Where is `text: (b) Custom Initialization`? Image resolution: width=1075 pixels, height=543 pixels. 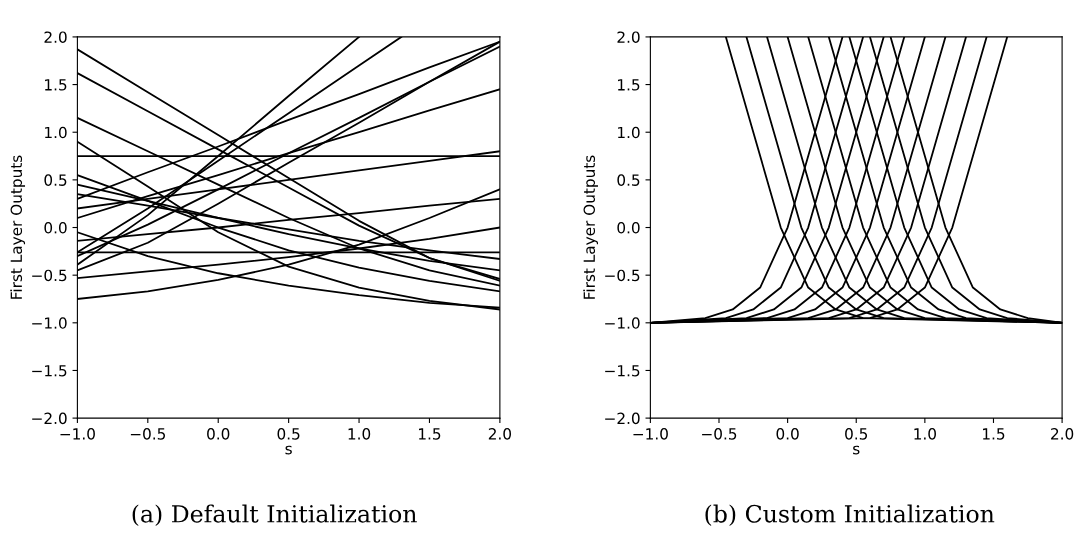
text: (b) Custom Initialization is located at coordinates (850, 515).